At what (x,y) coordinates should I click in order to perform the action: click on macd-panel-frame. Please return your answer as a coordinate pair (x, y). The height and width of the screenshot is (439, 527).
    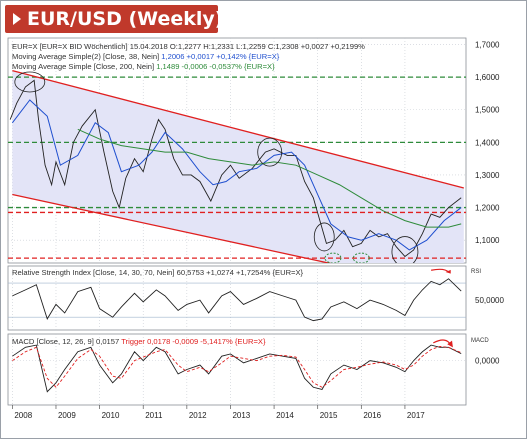
    Looking at the image, I should click on (237, 369).